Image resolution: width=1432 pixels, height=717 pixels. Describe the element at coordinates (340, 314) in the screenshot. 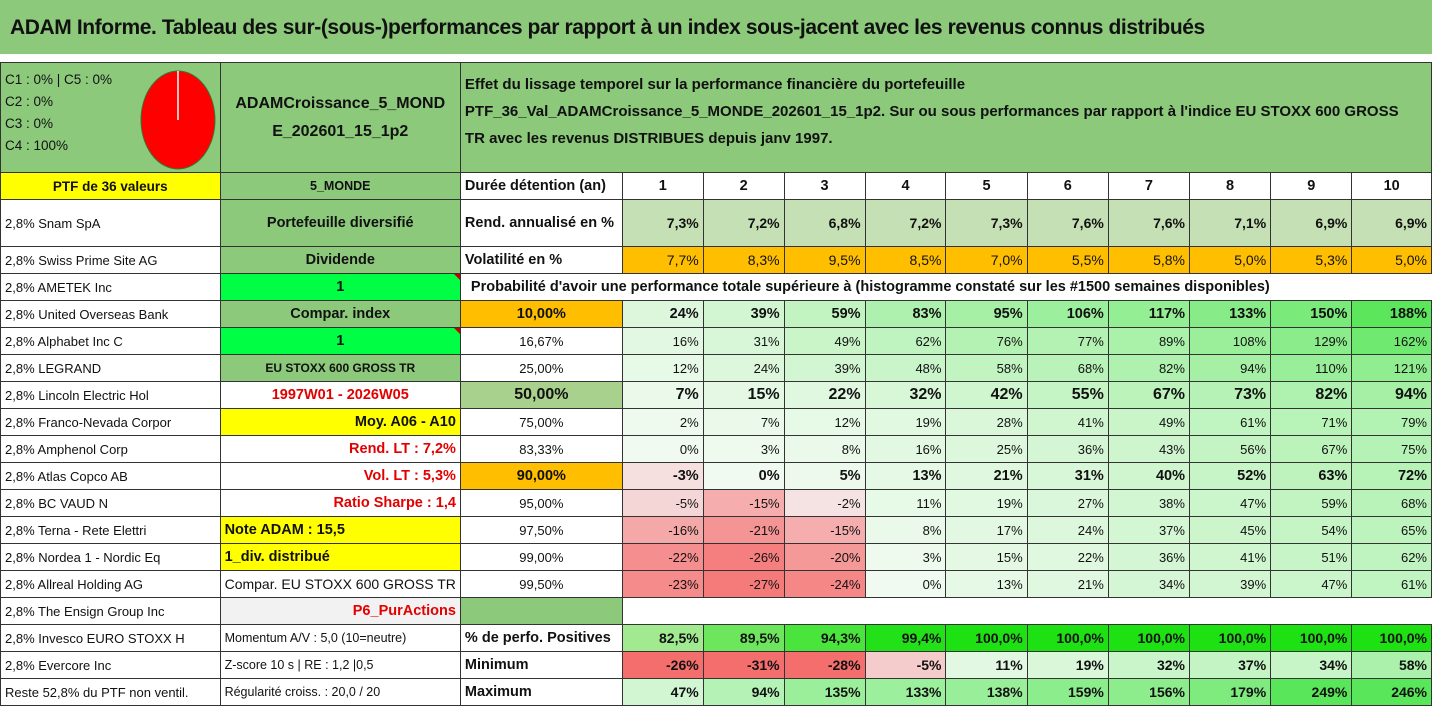

I see `info-cell: Compar. index` at that location.